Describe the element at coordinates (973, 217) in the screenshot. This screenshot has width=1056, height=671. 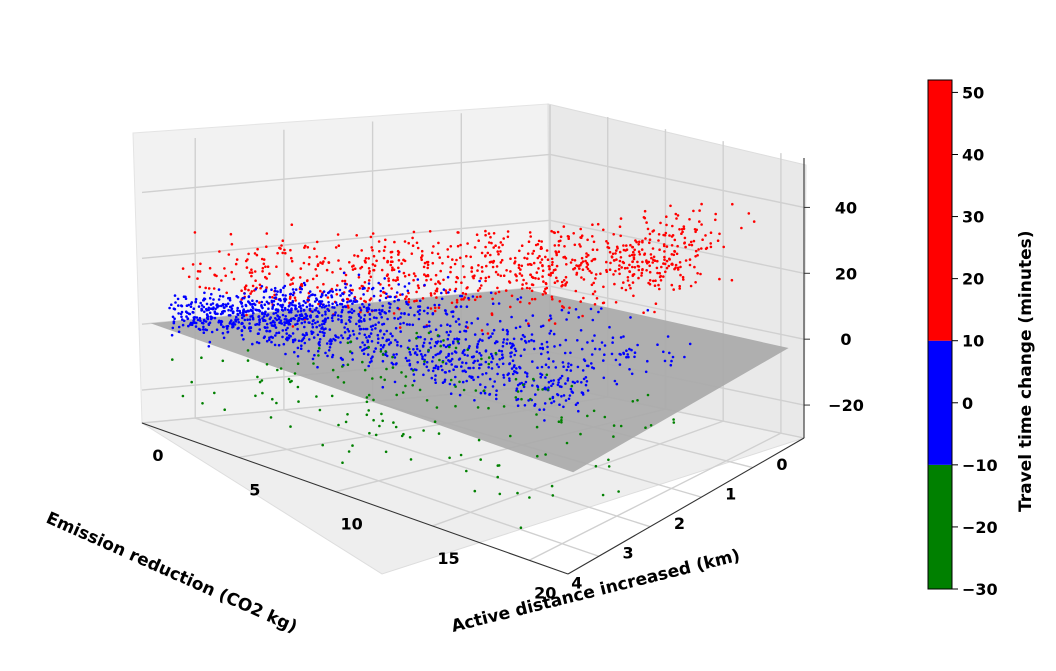
I see `colorbar-tick-label: 30` at that location.